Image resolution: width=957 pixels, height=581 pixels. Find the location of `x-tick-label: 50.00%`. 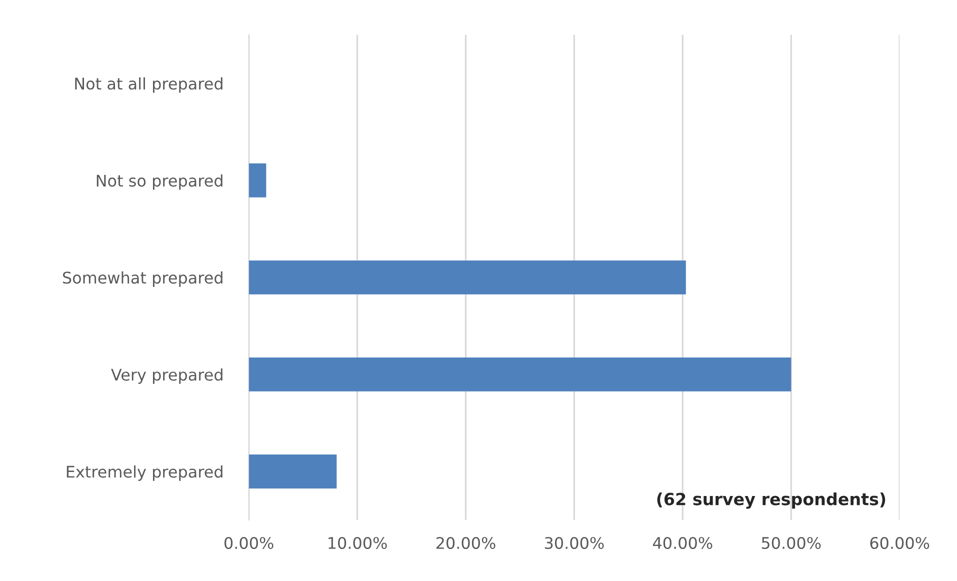

x-tick-label: 50.00% is located at coordinates (791, 543).